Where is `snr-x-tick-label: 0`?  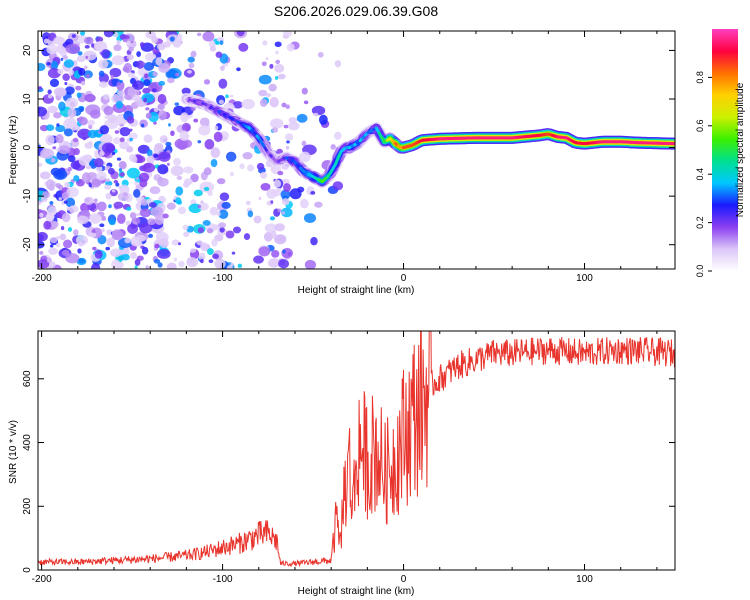 snr-x-tick-label: 0 is located at coordinates (404, 579).